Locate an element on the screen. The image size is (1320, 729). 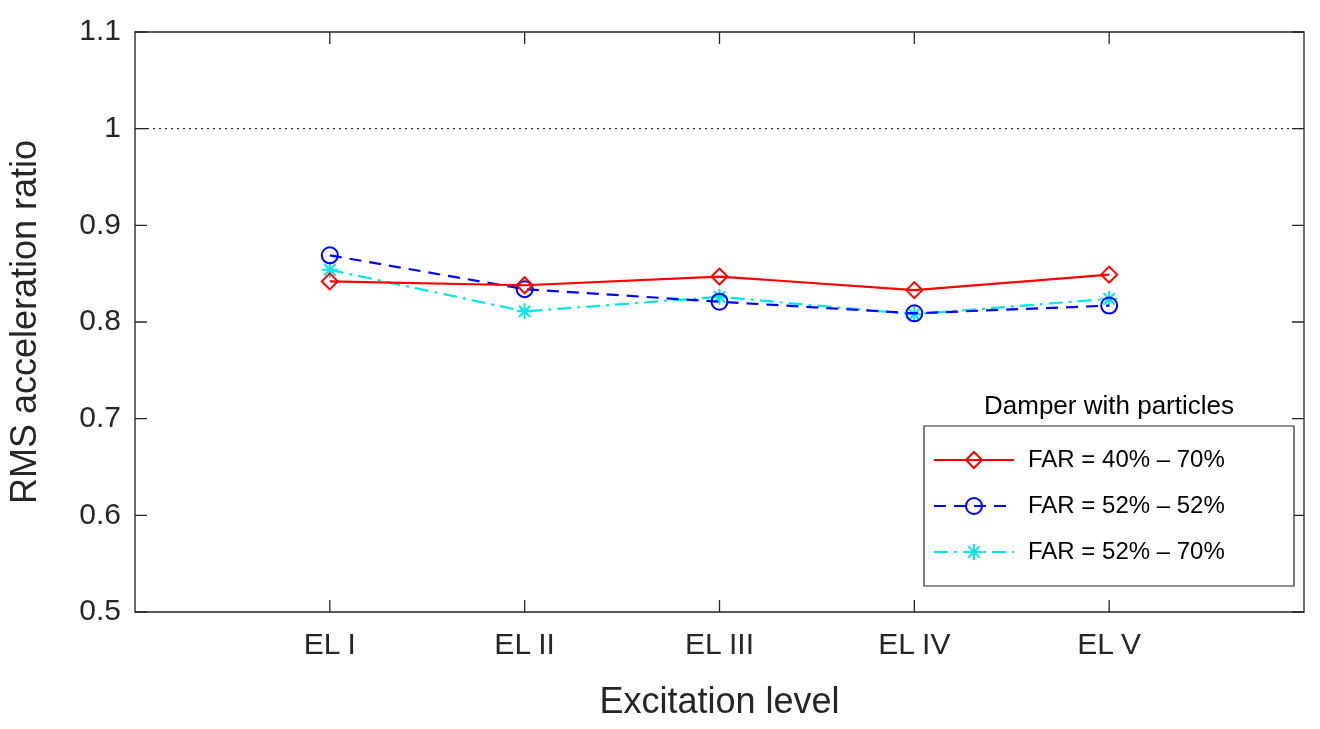
x-tick-label: EL V is located at coordinates (1109, 644).